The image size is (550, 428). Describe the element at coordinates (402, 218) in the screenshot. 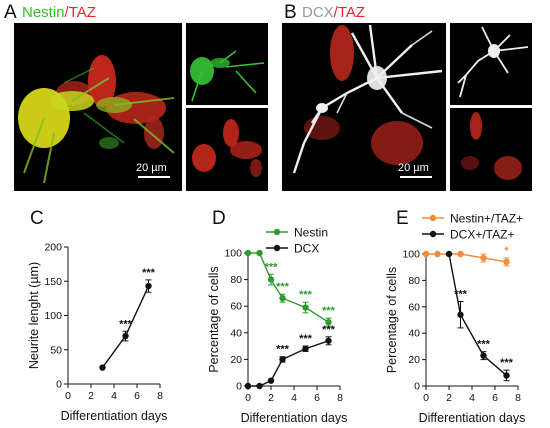

I see `panel-e-letter: E` at that location.